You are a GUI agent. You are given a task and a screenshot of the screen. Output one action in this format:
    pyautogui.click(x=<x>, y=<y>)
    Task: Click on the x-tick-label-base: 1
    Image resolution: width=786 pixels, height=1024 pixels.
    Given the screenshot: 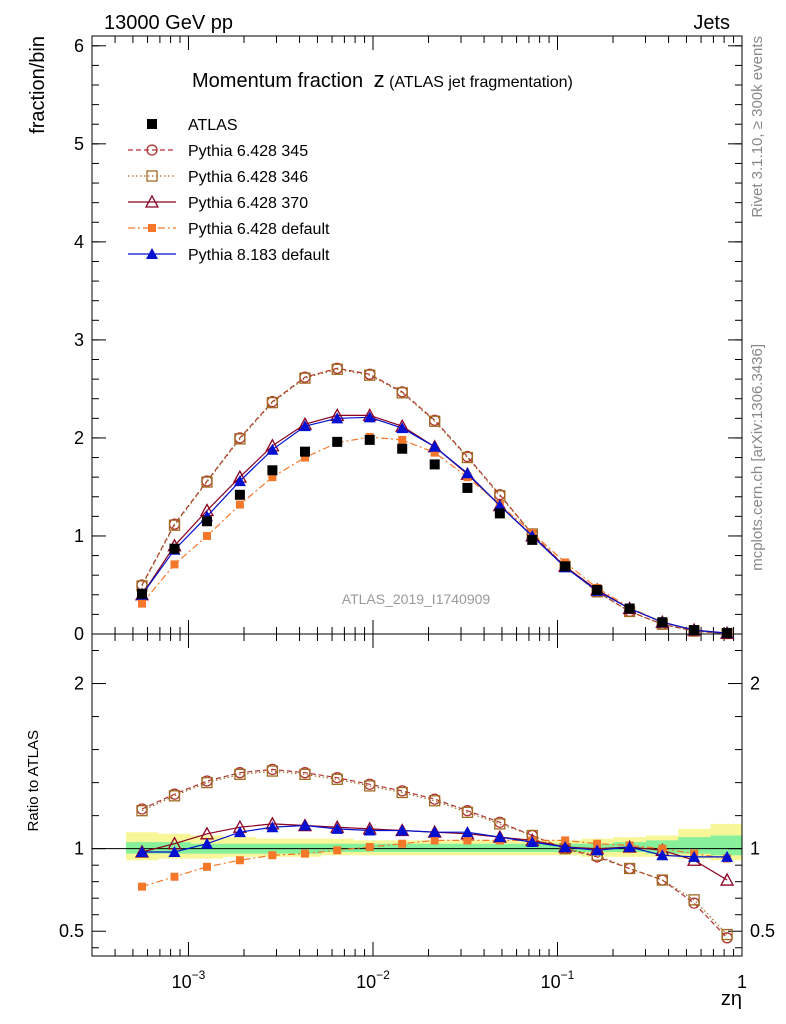 What is the action you would take?
    pyautogui.click(x=742, y=982)
    